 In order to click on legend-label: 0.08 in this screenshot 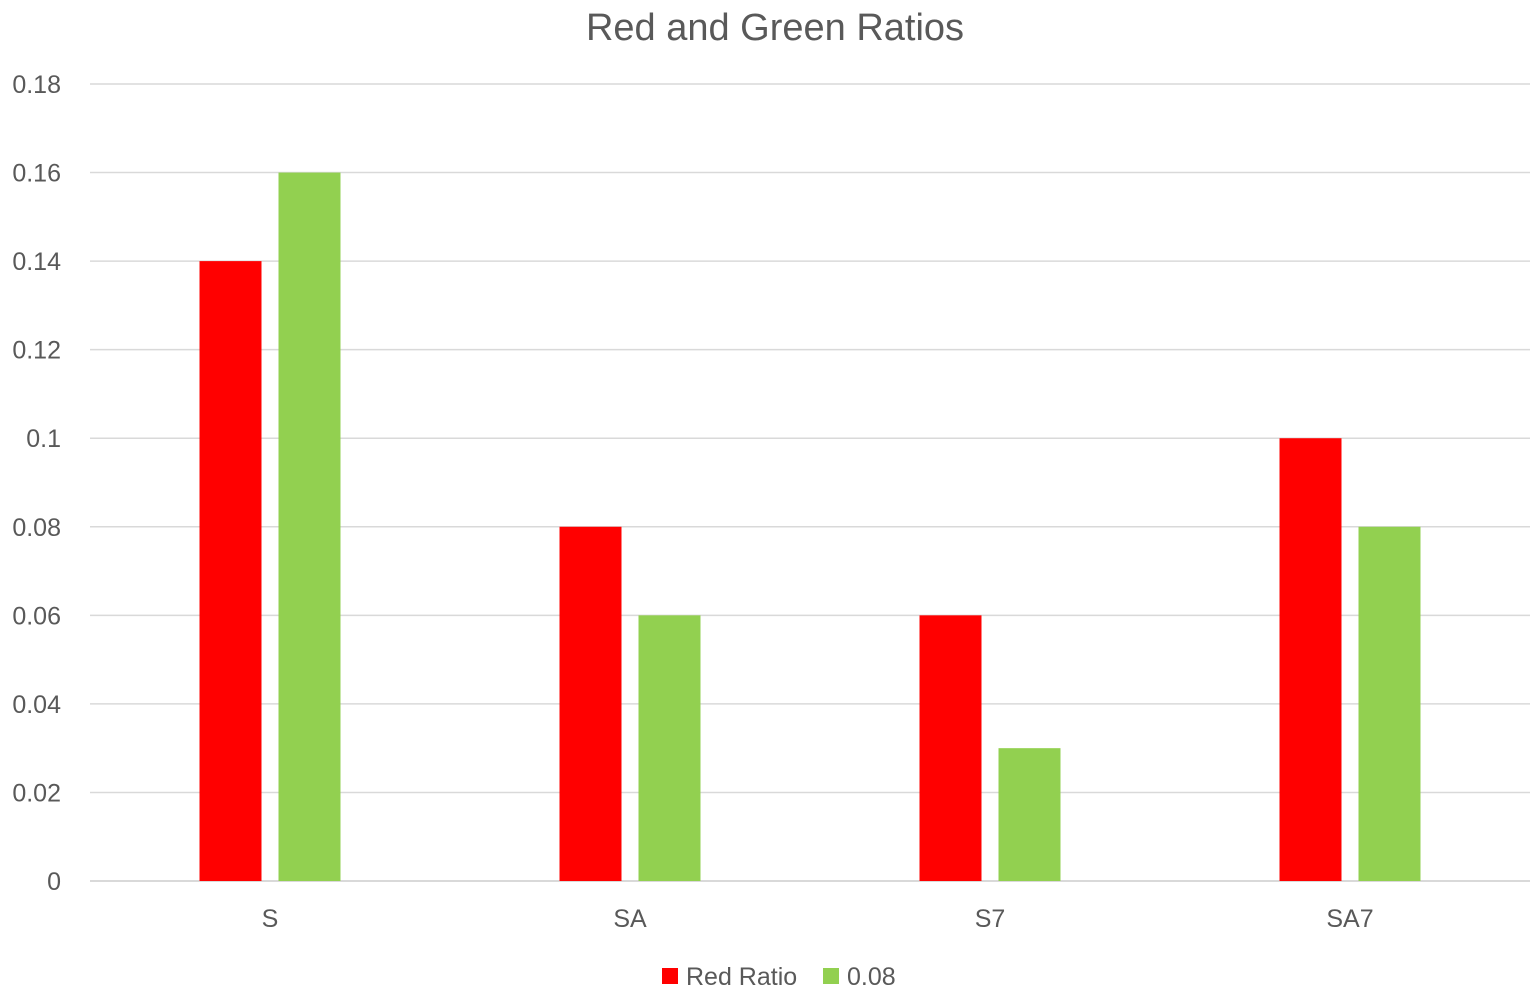, I will do `click(871, 977)`.